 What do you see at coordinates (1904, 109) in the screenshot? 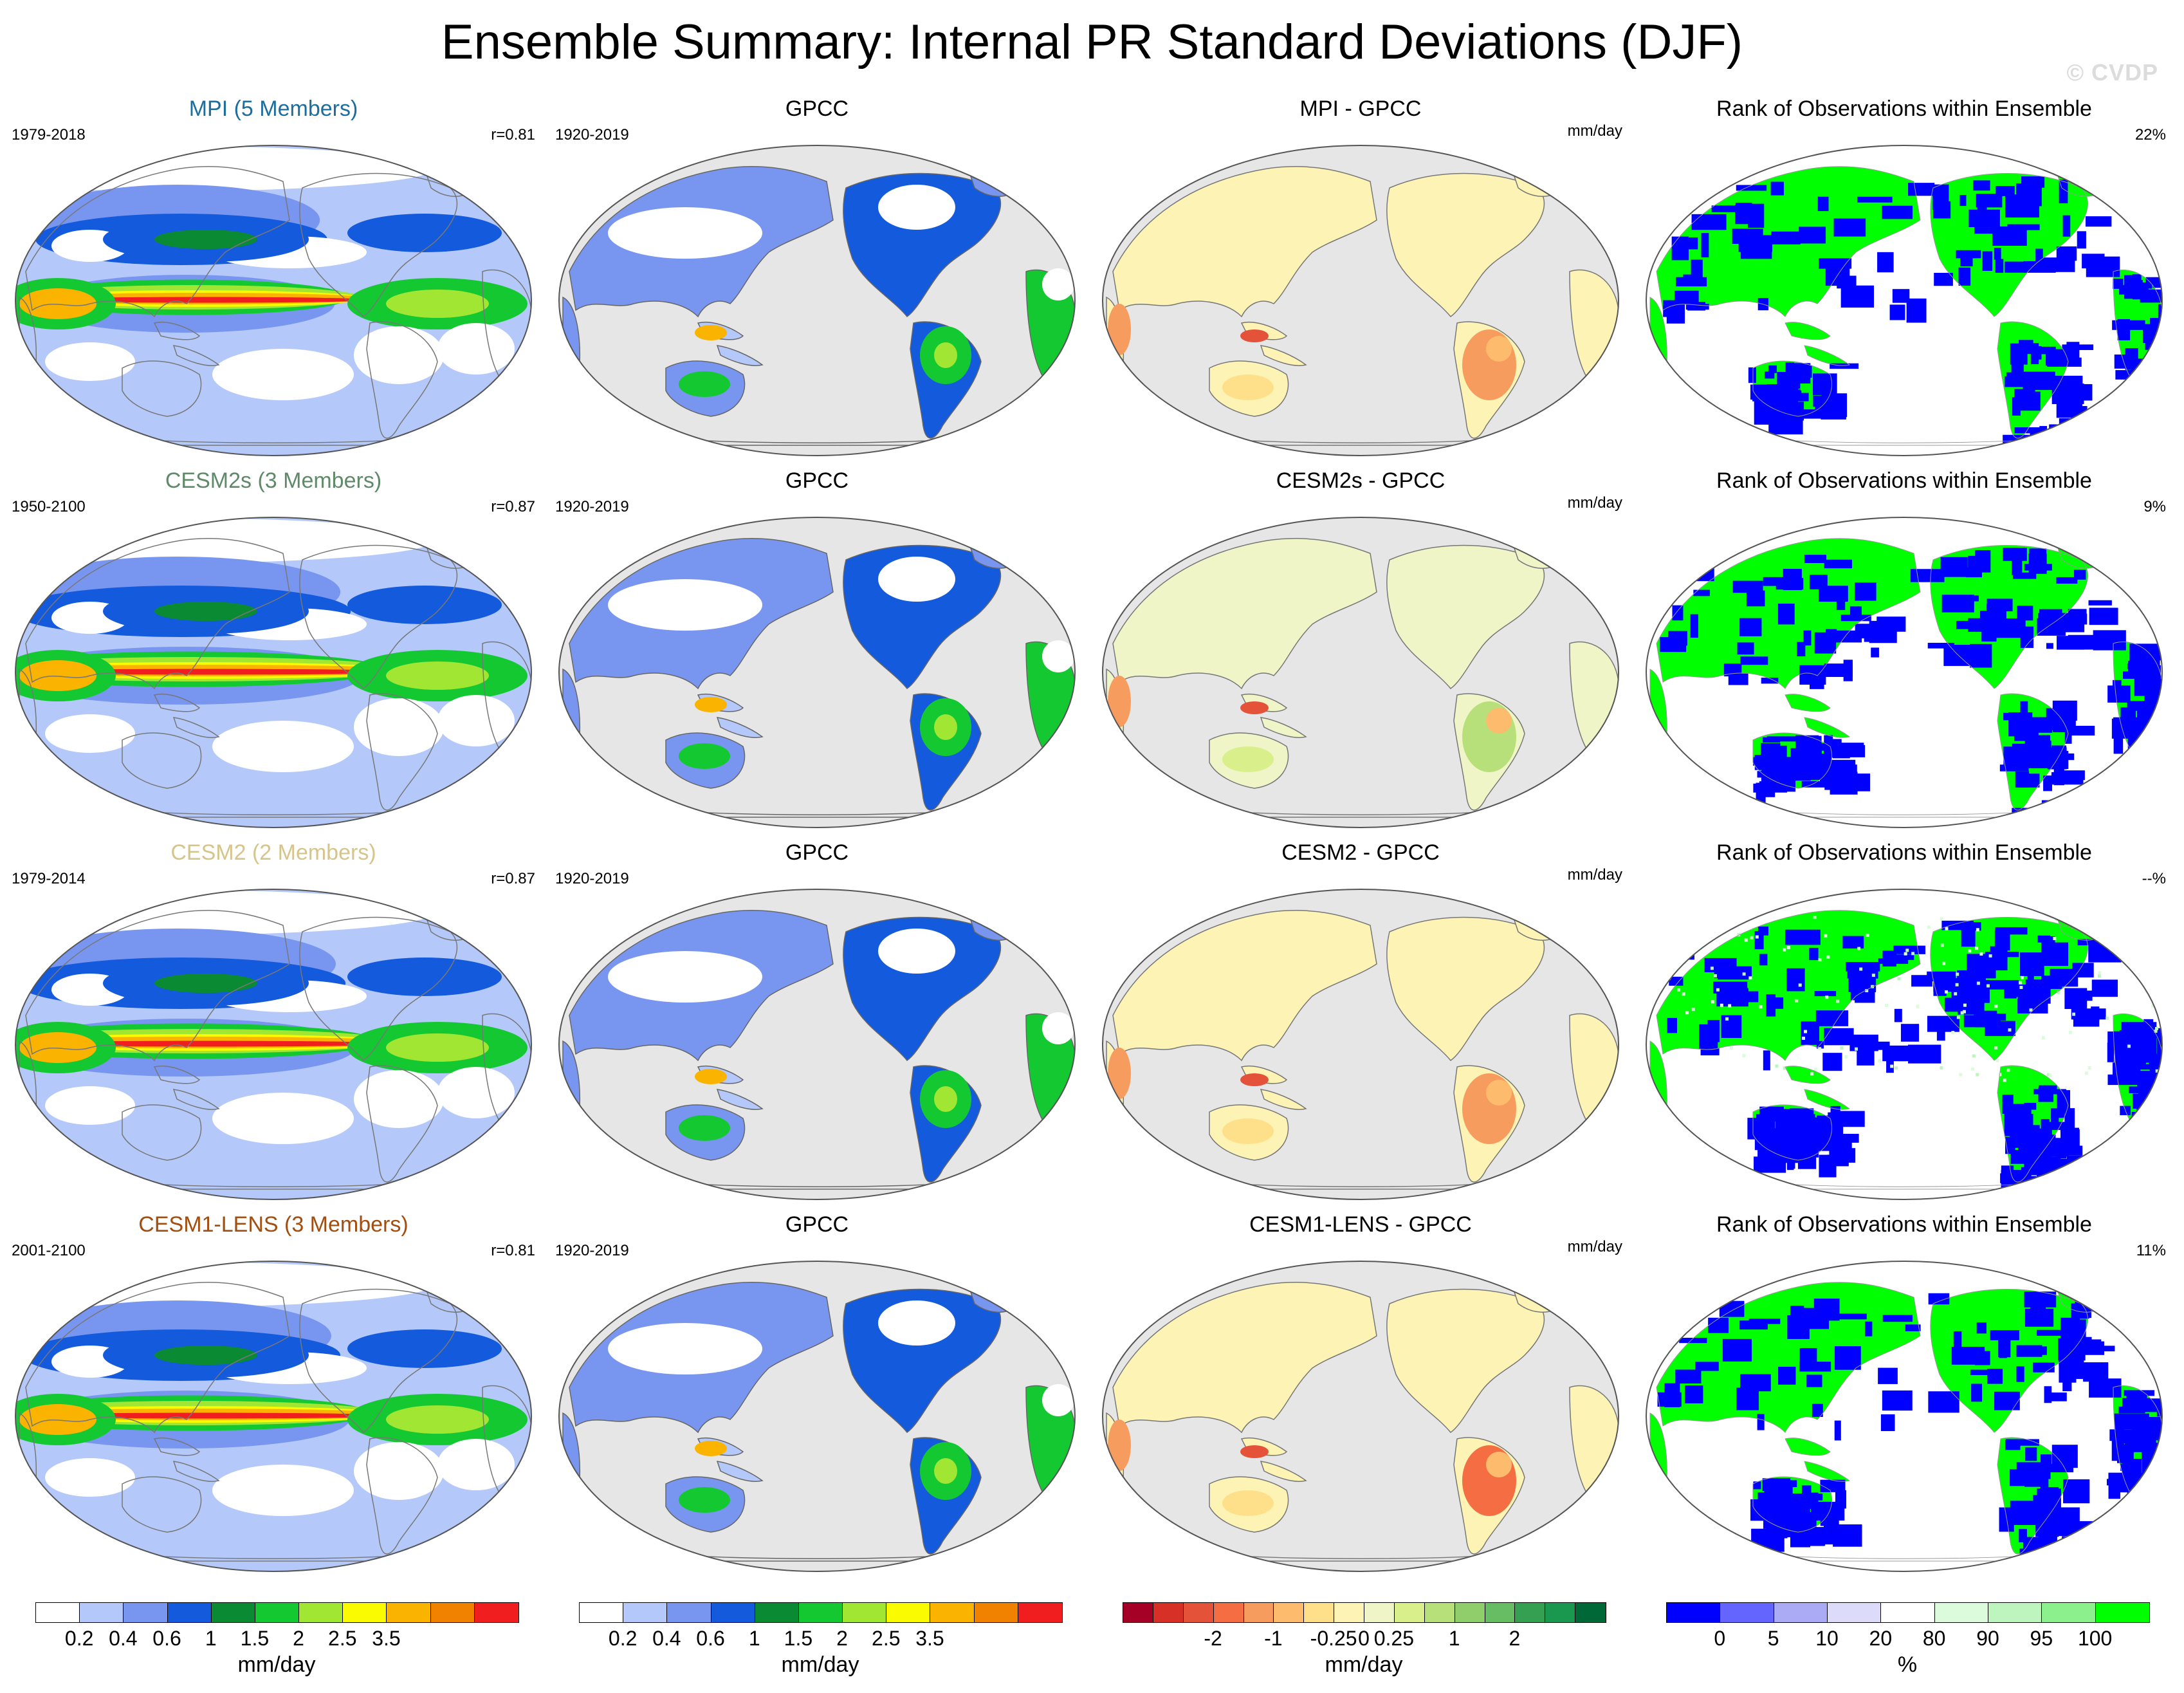
I see `rank-panel-title: Rank of Observations within Ensemble` at bounding box center [1904, 109].